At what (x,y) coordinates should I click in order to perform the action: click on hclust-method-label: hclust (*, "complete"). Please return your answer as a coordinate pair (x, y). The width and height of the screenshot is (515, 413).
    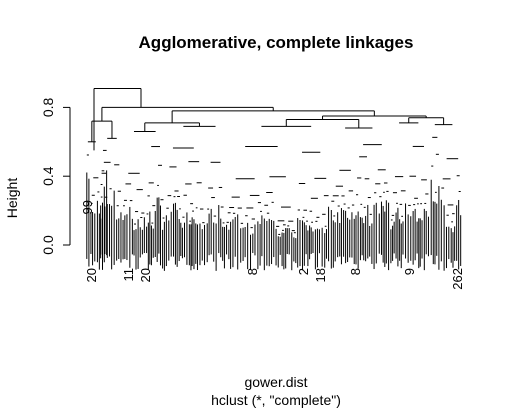
    Looking at the image, I should click on (276, 400).